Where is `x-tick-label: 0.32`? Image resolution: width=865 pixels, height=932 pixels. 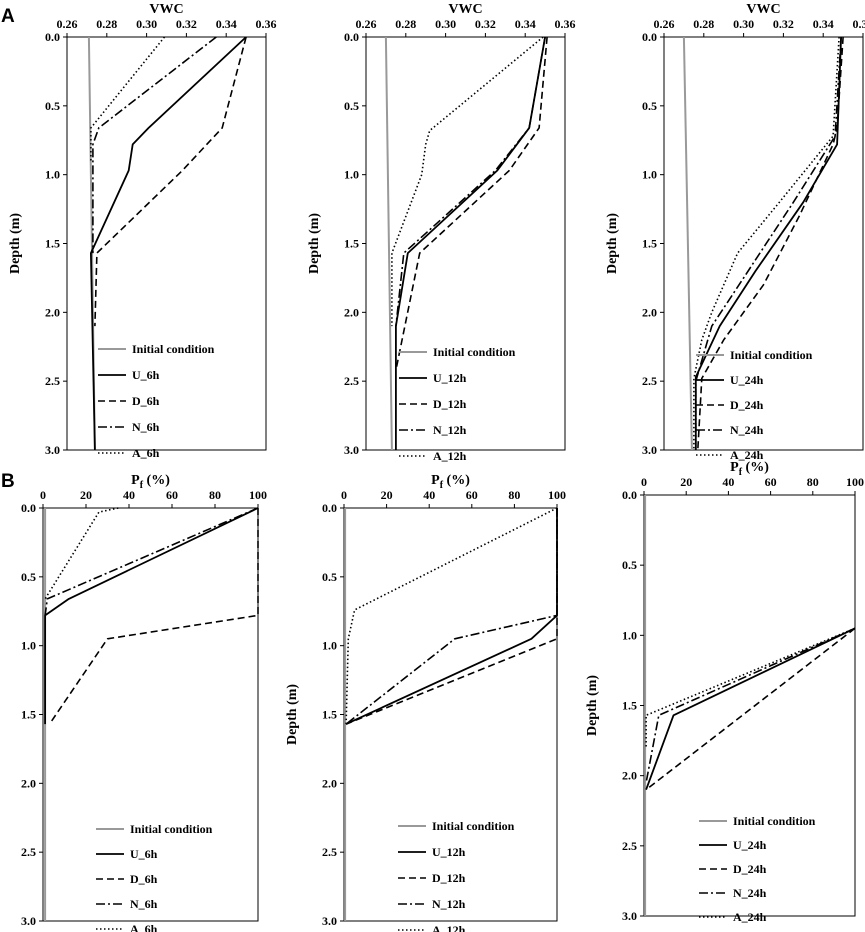 x-tick-label: 0.32 is located at coordinates (783, 24).